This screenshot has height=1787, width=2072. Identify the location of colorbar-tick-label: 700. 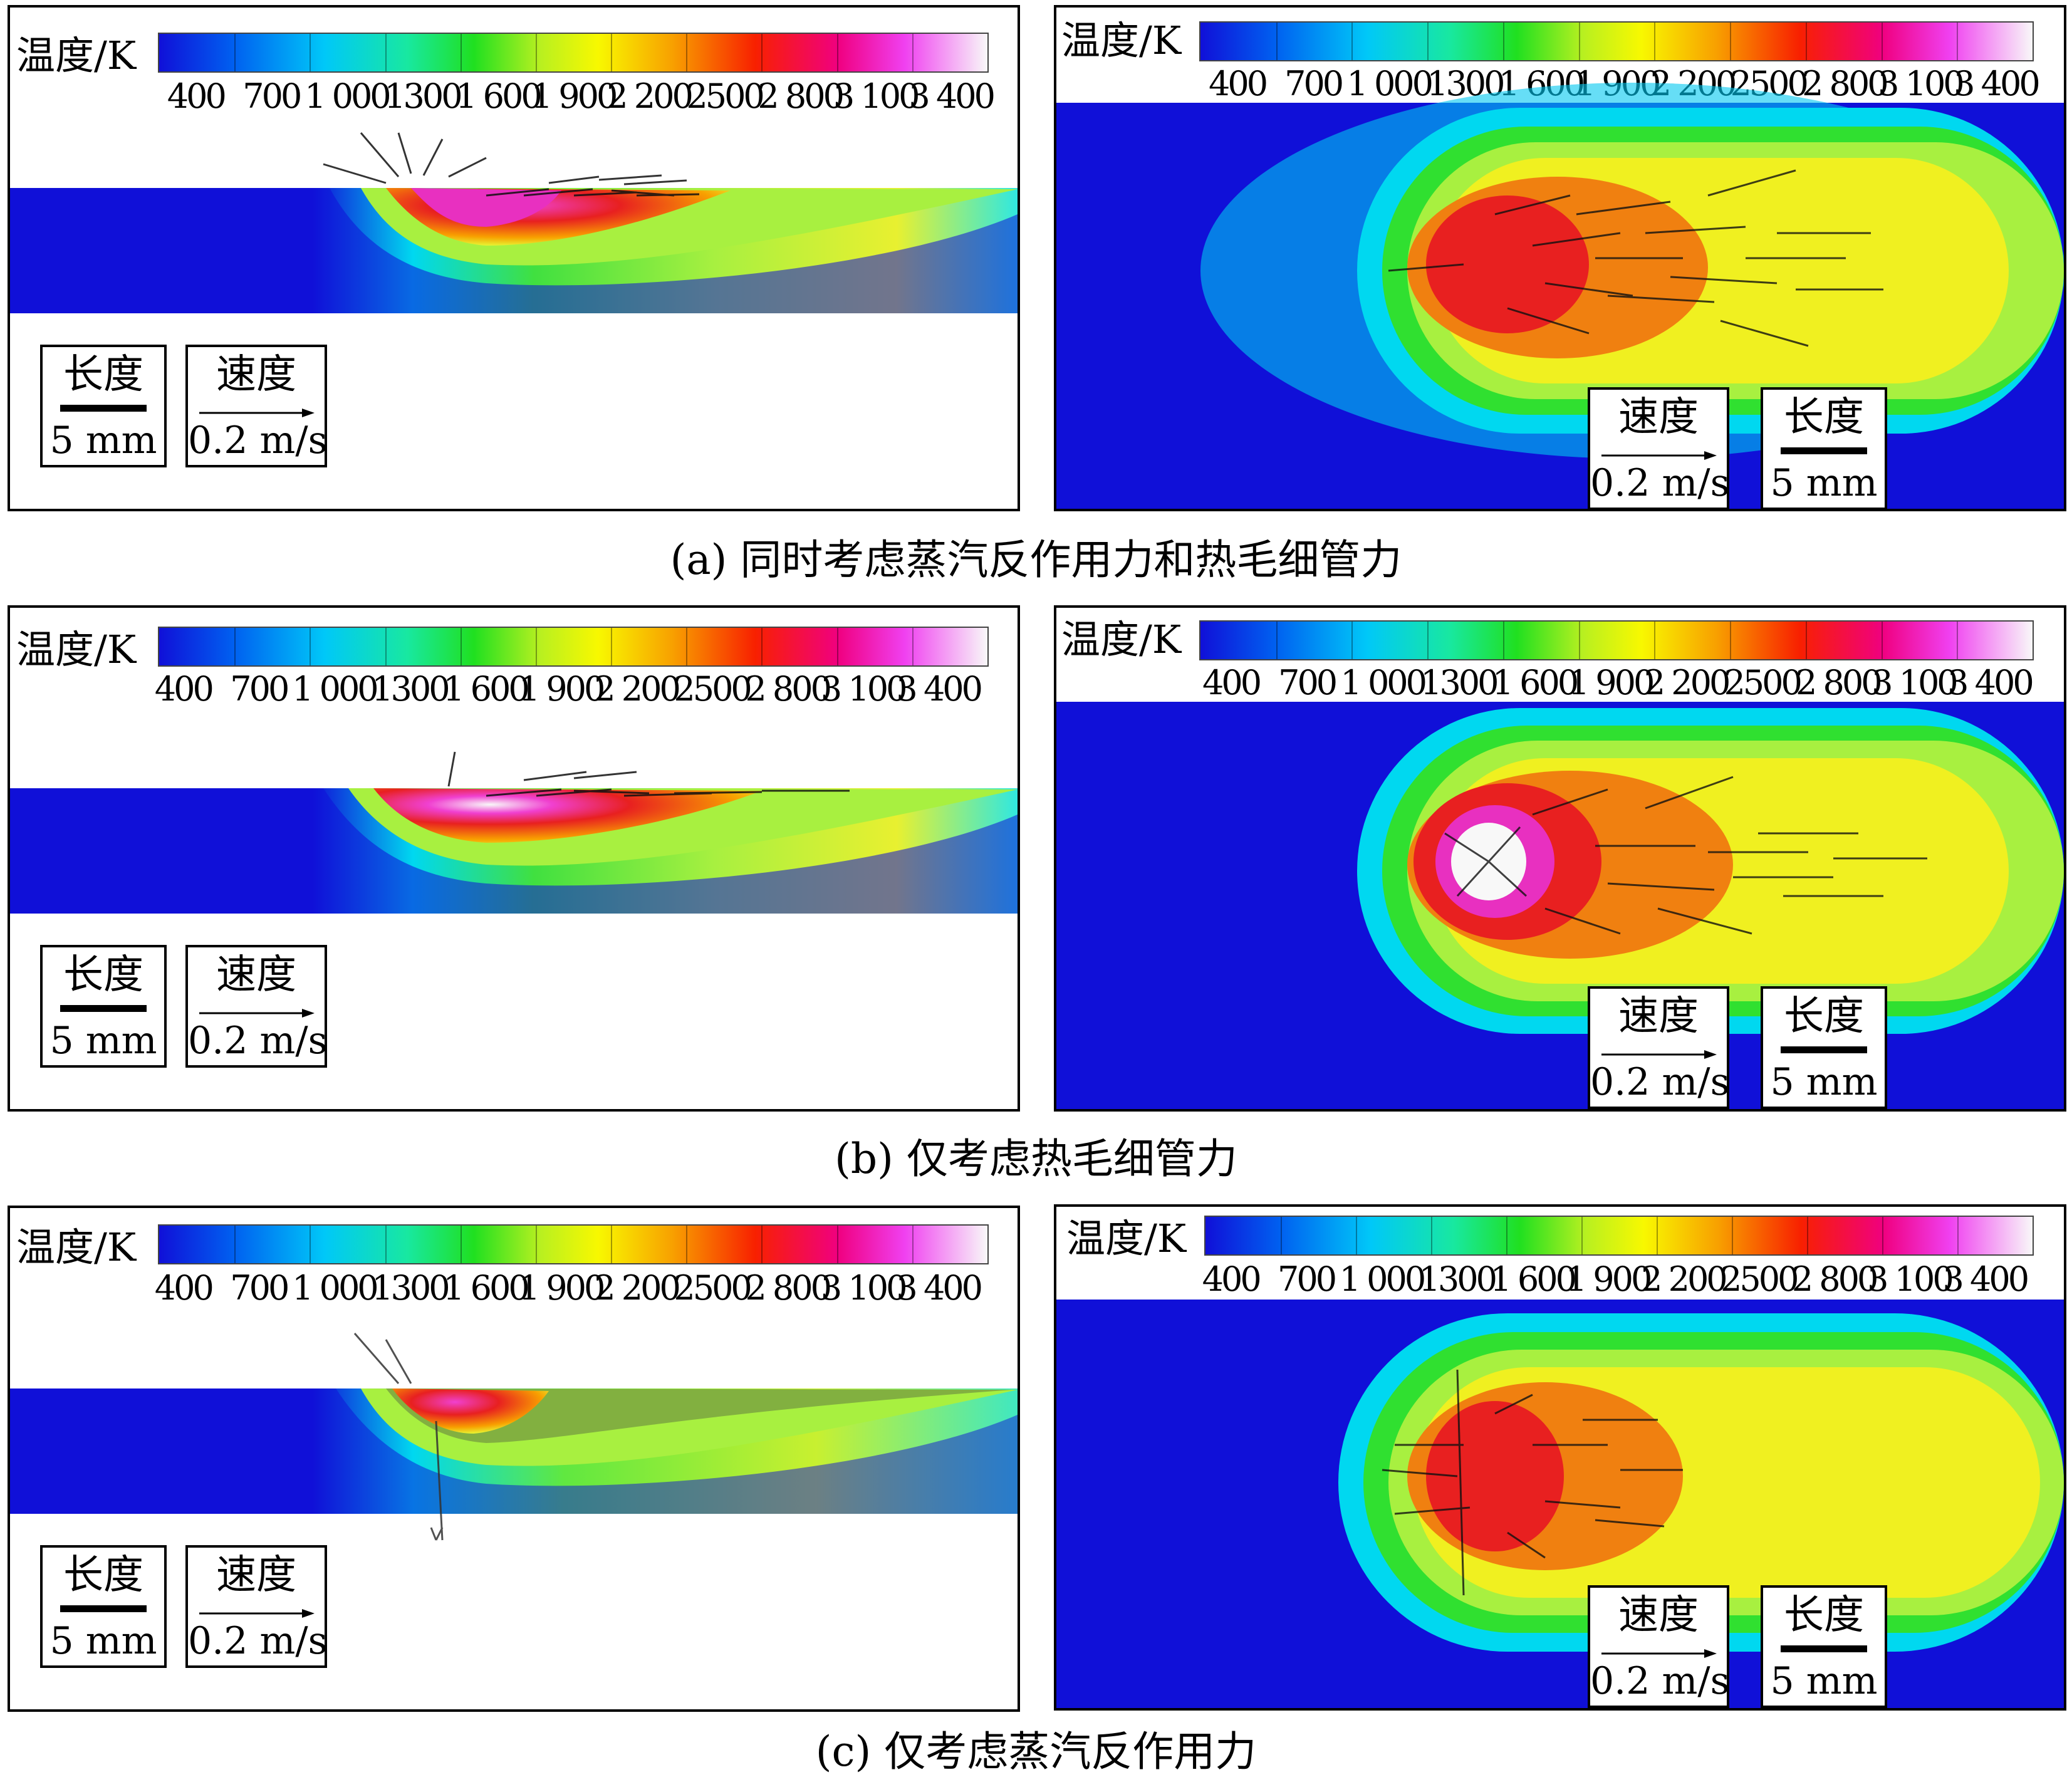
(1308, 682).